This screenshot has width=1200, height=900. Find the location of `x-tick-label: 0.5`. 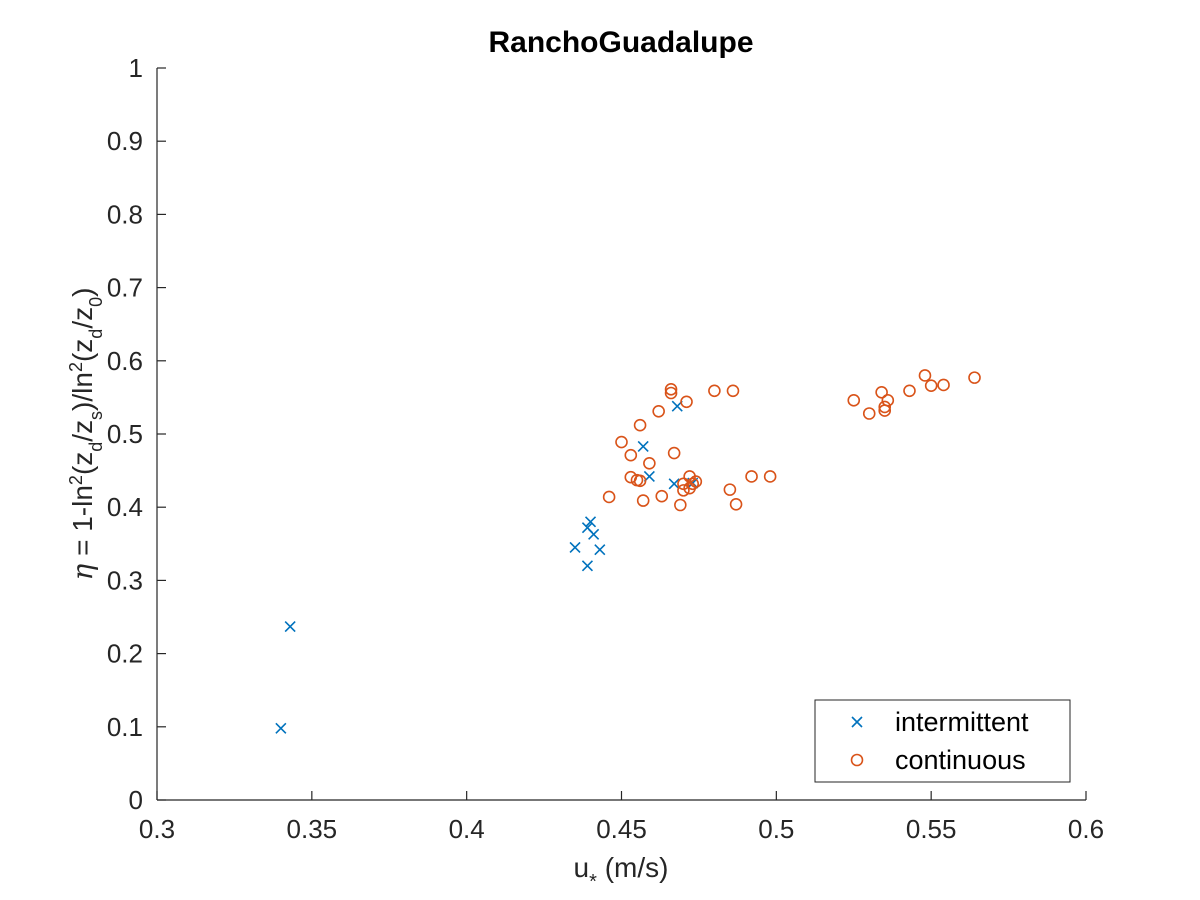

x-tick-label: 0.5 is located at coordinates (776, 829).